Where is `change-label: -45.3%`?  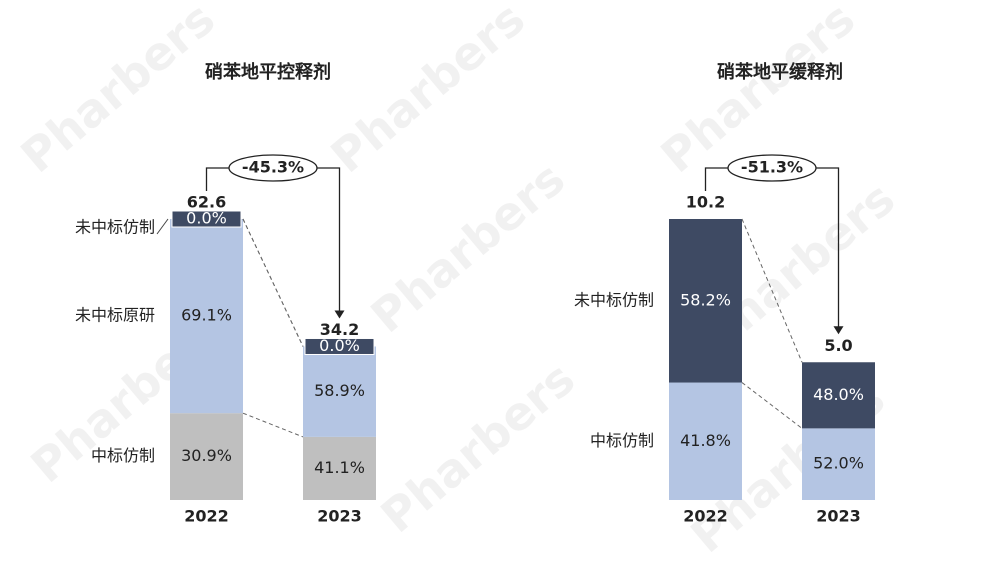 change-label: -45.3% is located at coordinates (273, 167).